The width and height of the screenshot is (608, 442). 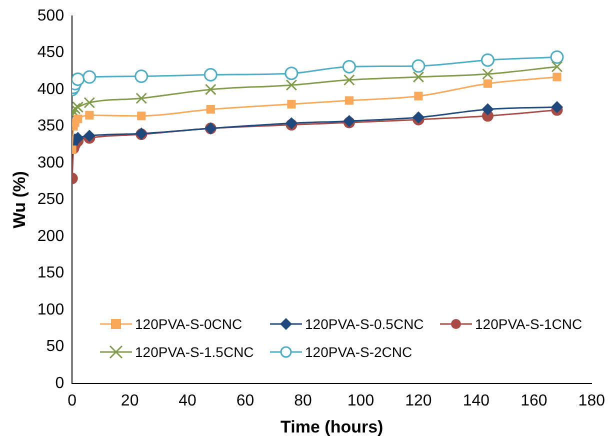 I want to click on y-tick-label: 250, so click(x=50, y=199).